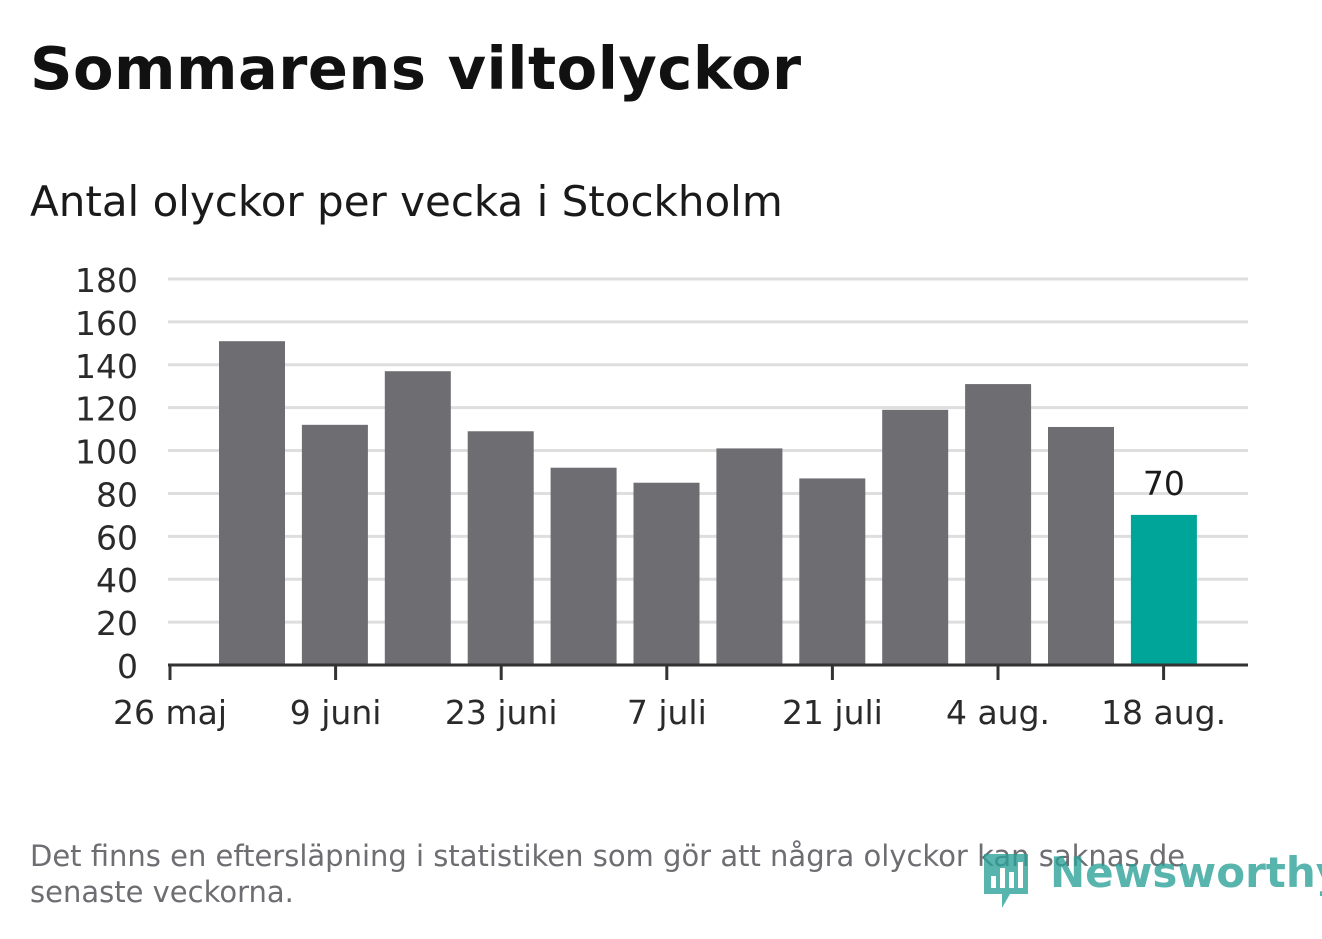 This screenshot has width=1322, height=939. I want to click on newsworthy-logo: Newsworthy, so click(1151, 881).